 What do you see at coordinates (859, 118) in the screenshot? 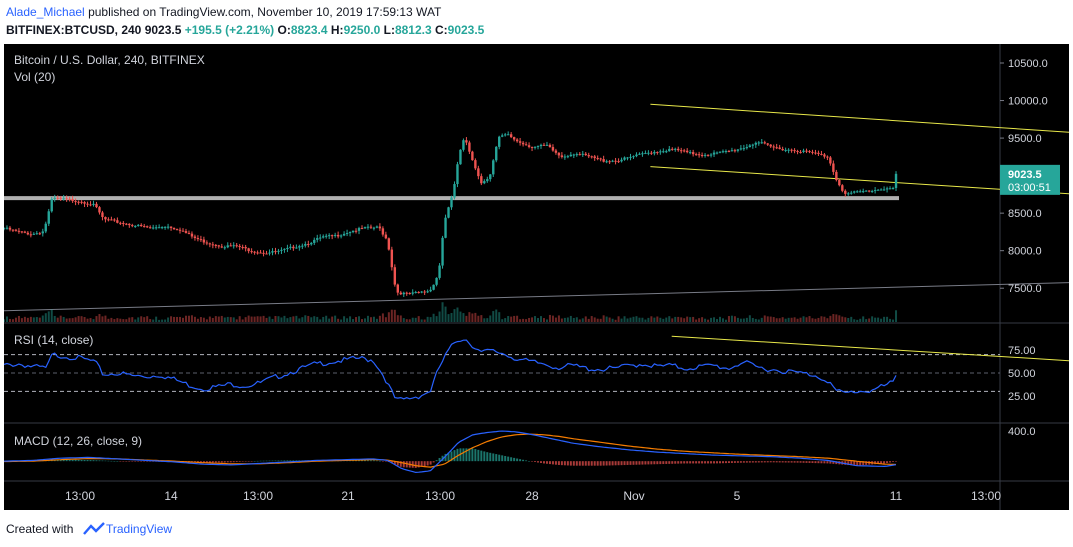
I see `channel-upper-line` at bounding box center [859, 118].